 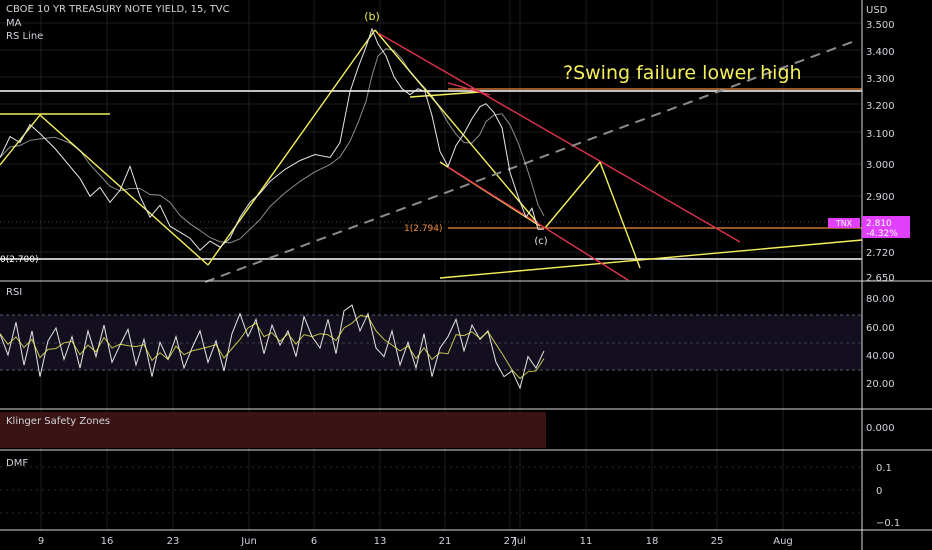 I want to click on y-tick-2: 3.300, so click(x=880, y=79).